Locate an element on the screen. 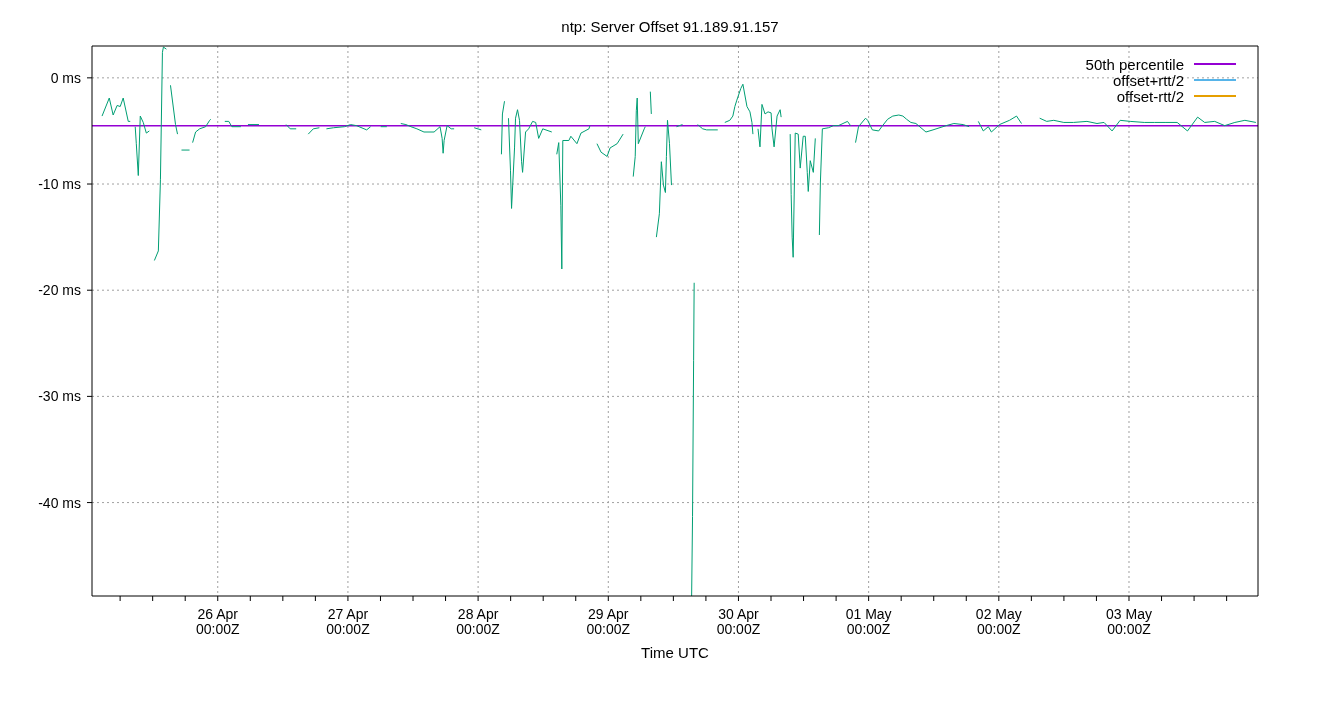  y-tick-label: -20 ms is located at coordinates (59, 290).